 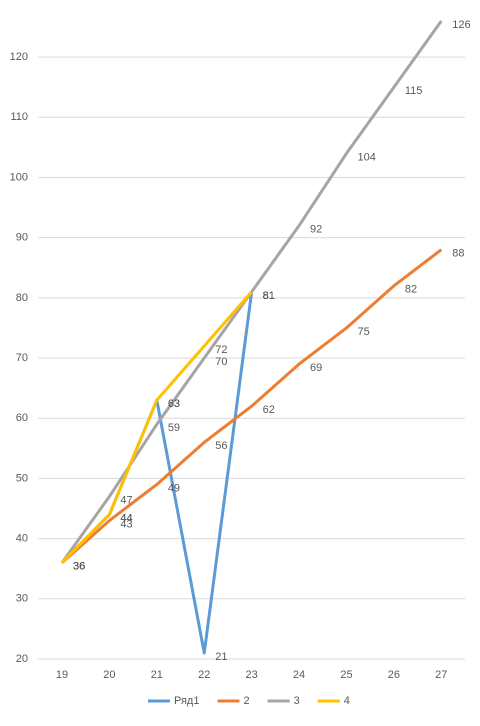 What do you see at coordinates (109, 675) in the screenshot?
I see `x-tick-label: 20` at bounding box center [109, 675].